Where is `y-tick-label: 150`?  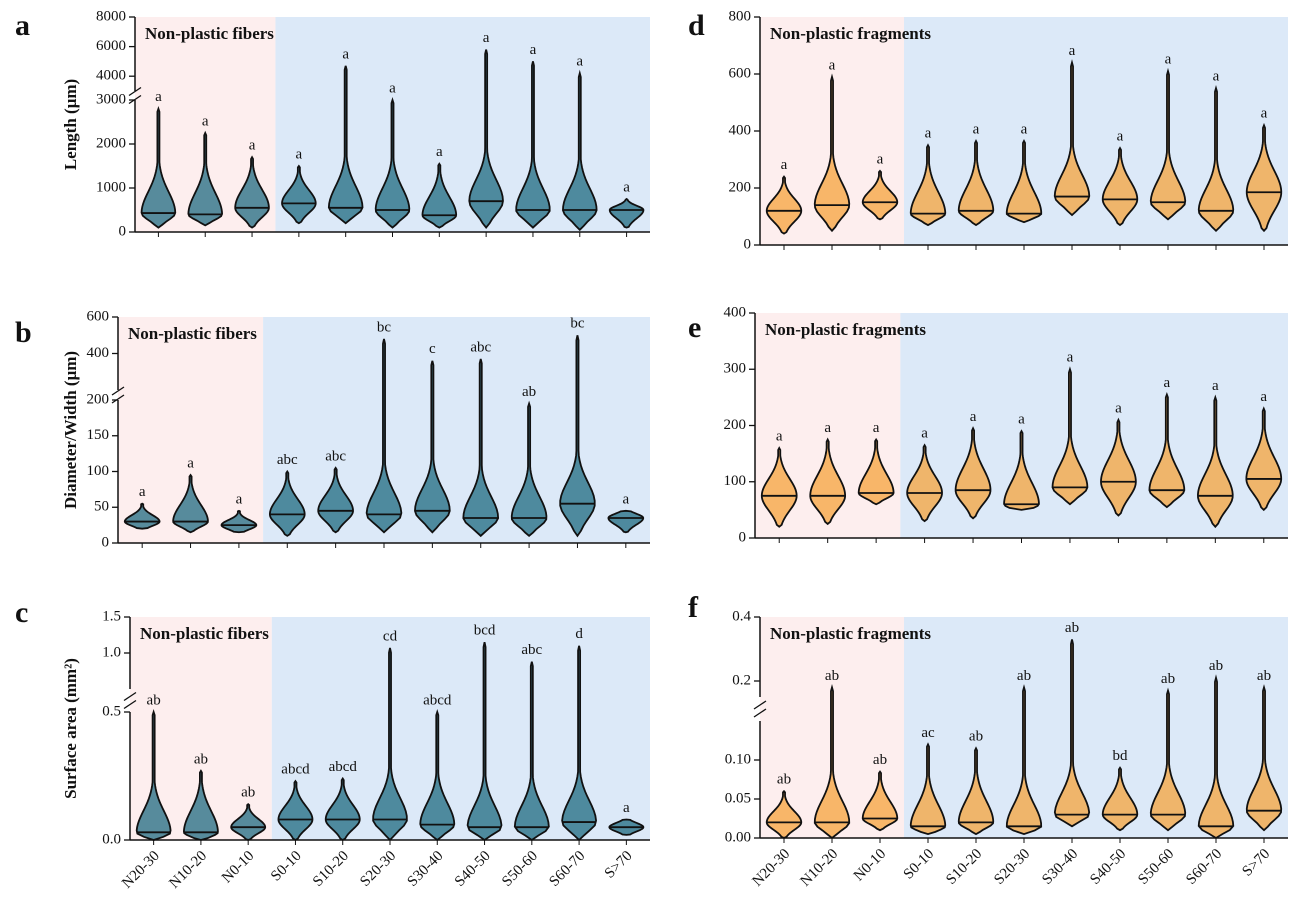
y-tick-label: 150 is located at coordinates (98, 435).